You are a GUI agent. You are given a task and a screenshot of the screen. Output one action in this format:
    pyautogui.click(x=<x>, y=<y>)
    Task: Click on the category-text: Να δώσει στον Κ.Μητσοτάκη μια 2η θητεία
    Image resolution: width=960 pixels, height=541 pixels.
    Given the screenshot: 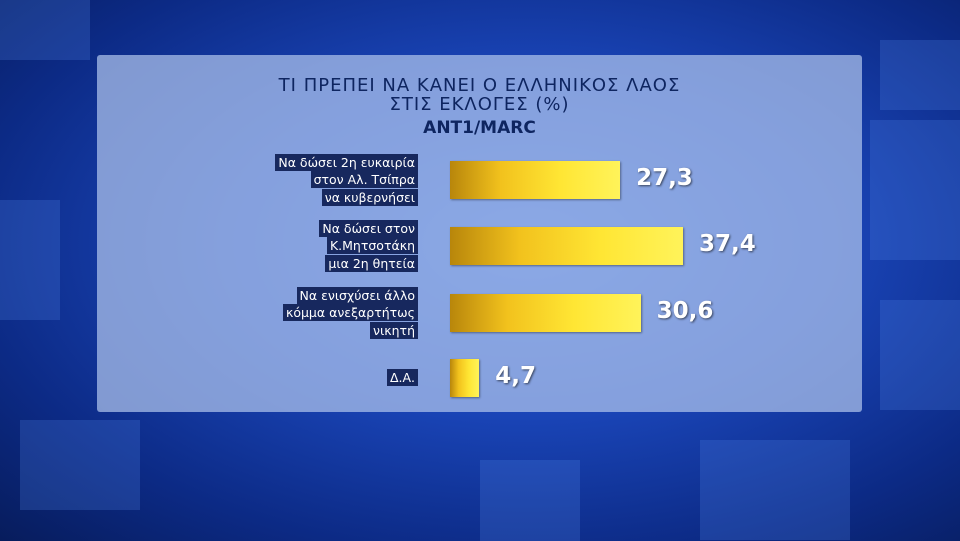 What is the action you would take?
    pyautogui.click(x=368, y=245)
    